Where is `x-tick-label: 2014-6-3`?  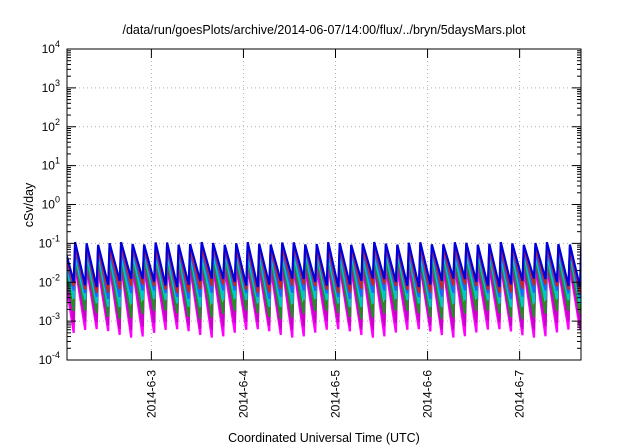
x-tick-label: 2014-6-3 is located at coordinates (151, 394).